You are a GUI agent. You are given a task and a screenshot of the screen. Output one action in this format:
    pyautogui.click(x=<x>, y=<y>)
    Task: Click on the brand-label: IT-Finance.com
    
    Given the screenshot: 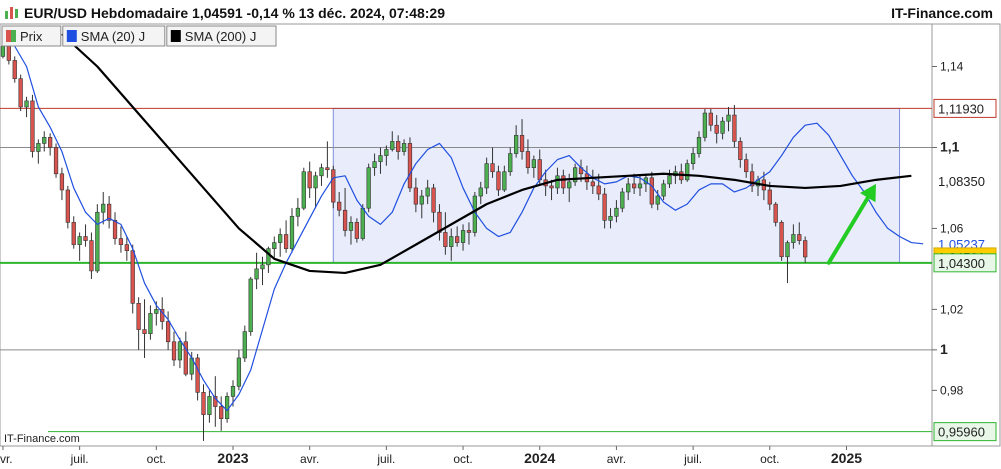 What is the action you would take?
    pyautogui.click(x=942, y=13)
    